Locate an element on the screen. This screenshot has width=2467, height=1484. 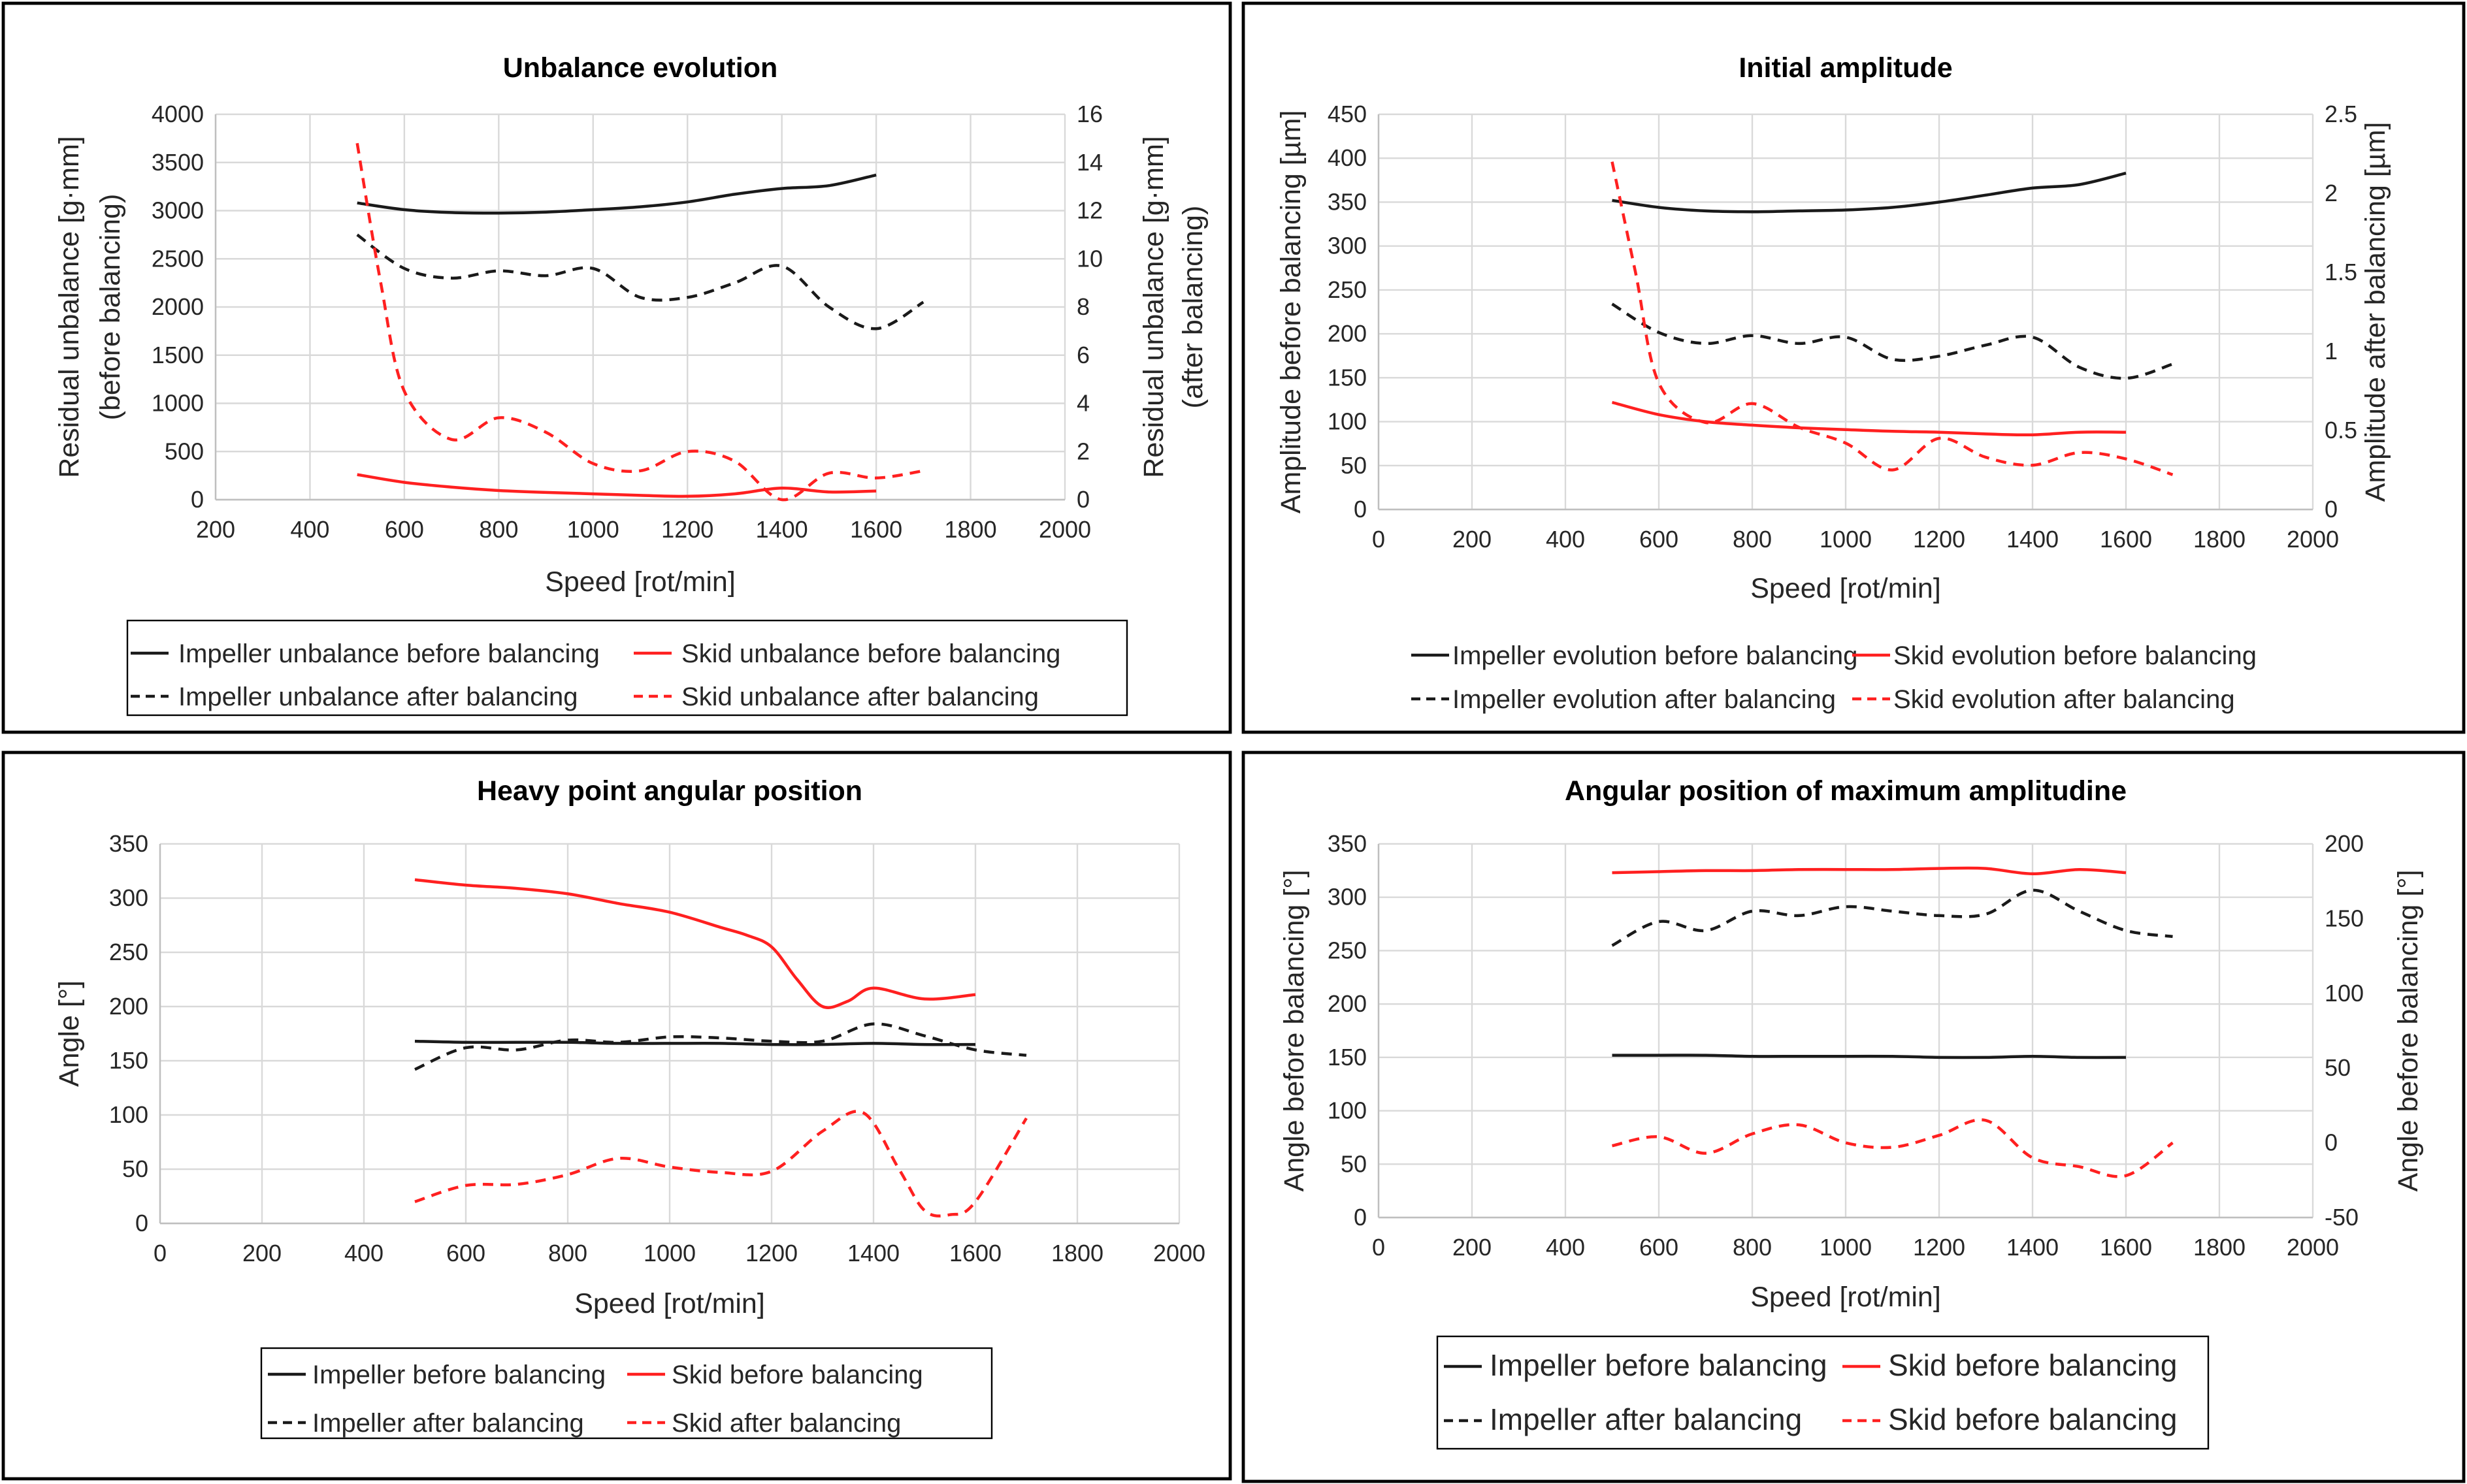
y-tick-label: 4000 is located at coordinates (178, 114).